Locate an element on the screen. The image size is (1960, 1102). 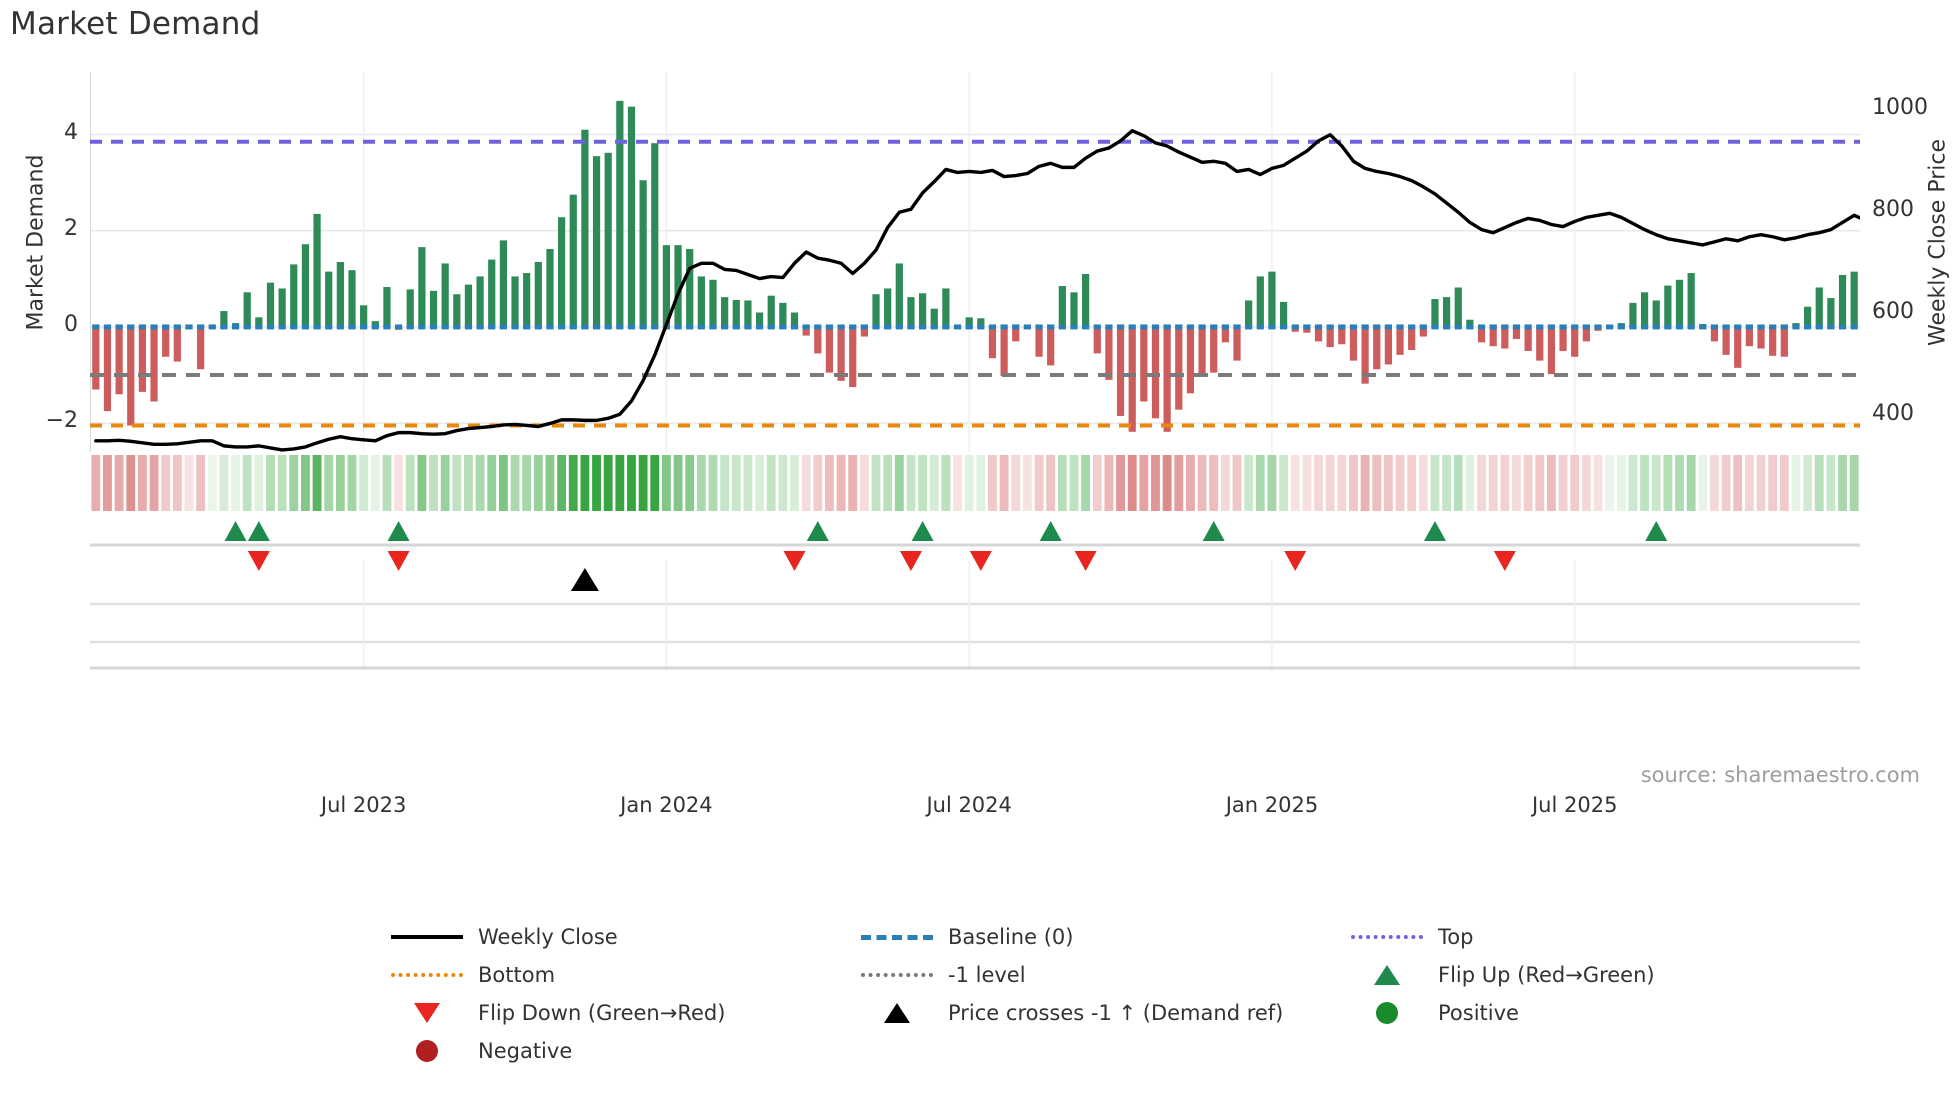
legend-item: Positive is located at coordinates (1508, 1013).